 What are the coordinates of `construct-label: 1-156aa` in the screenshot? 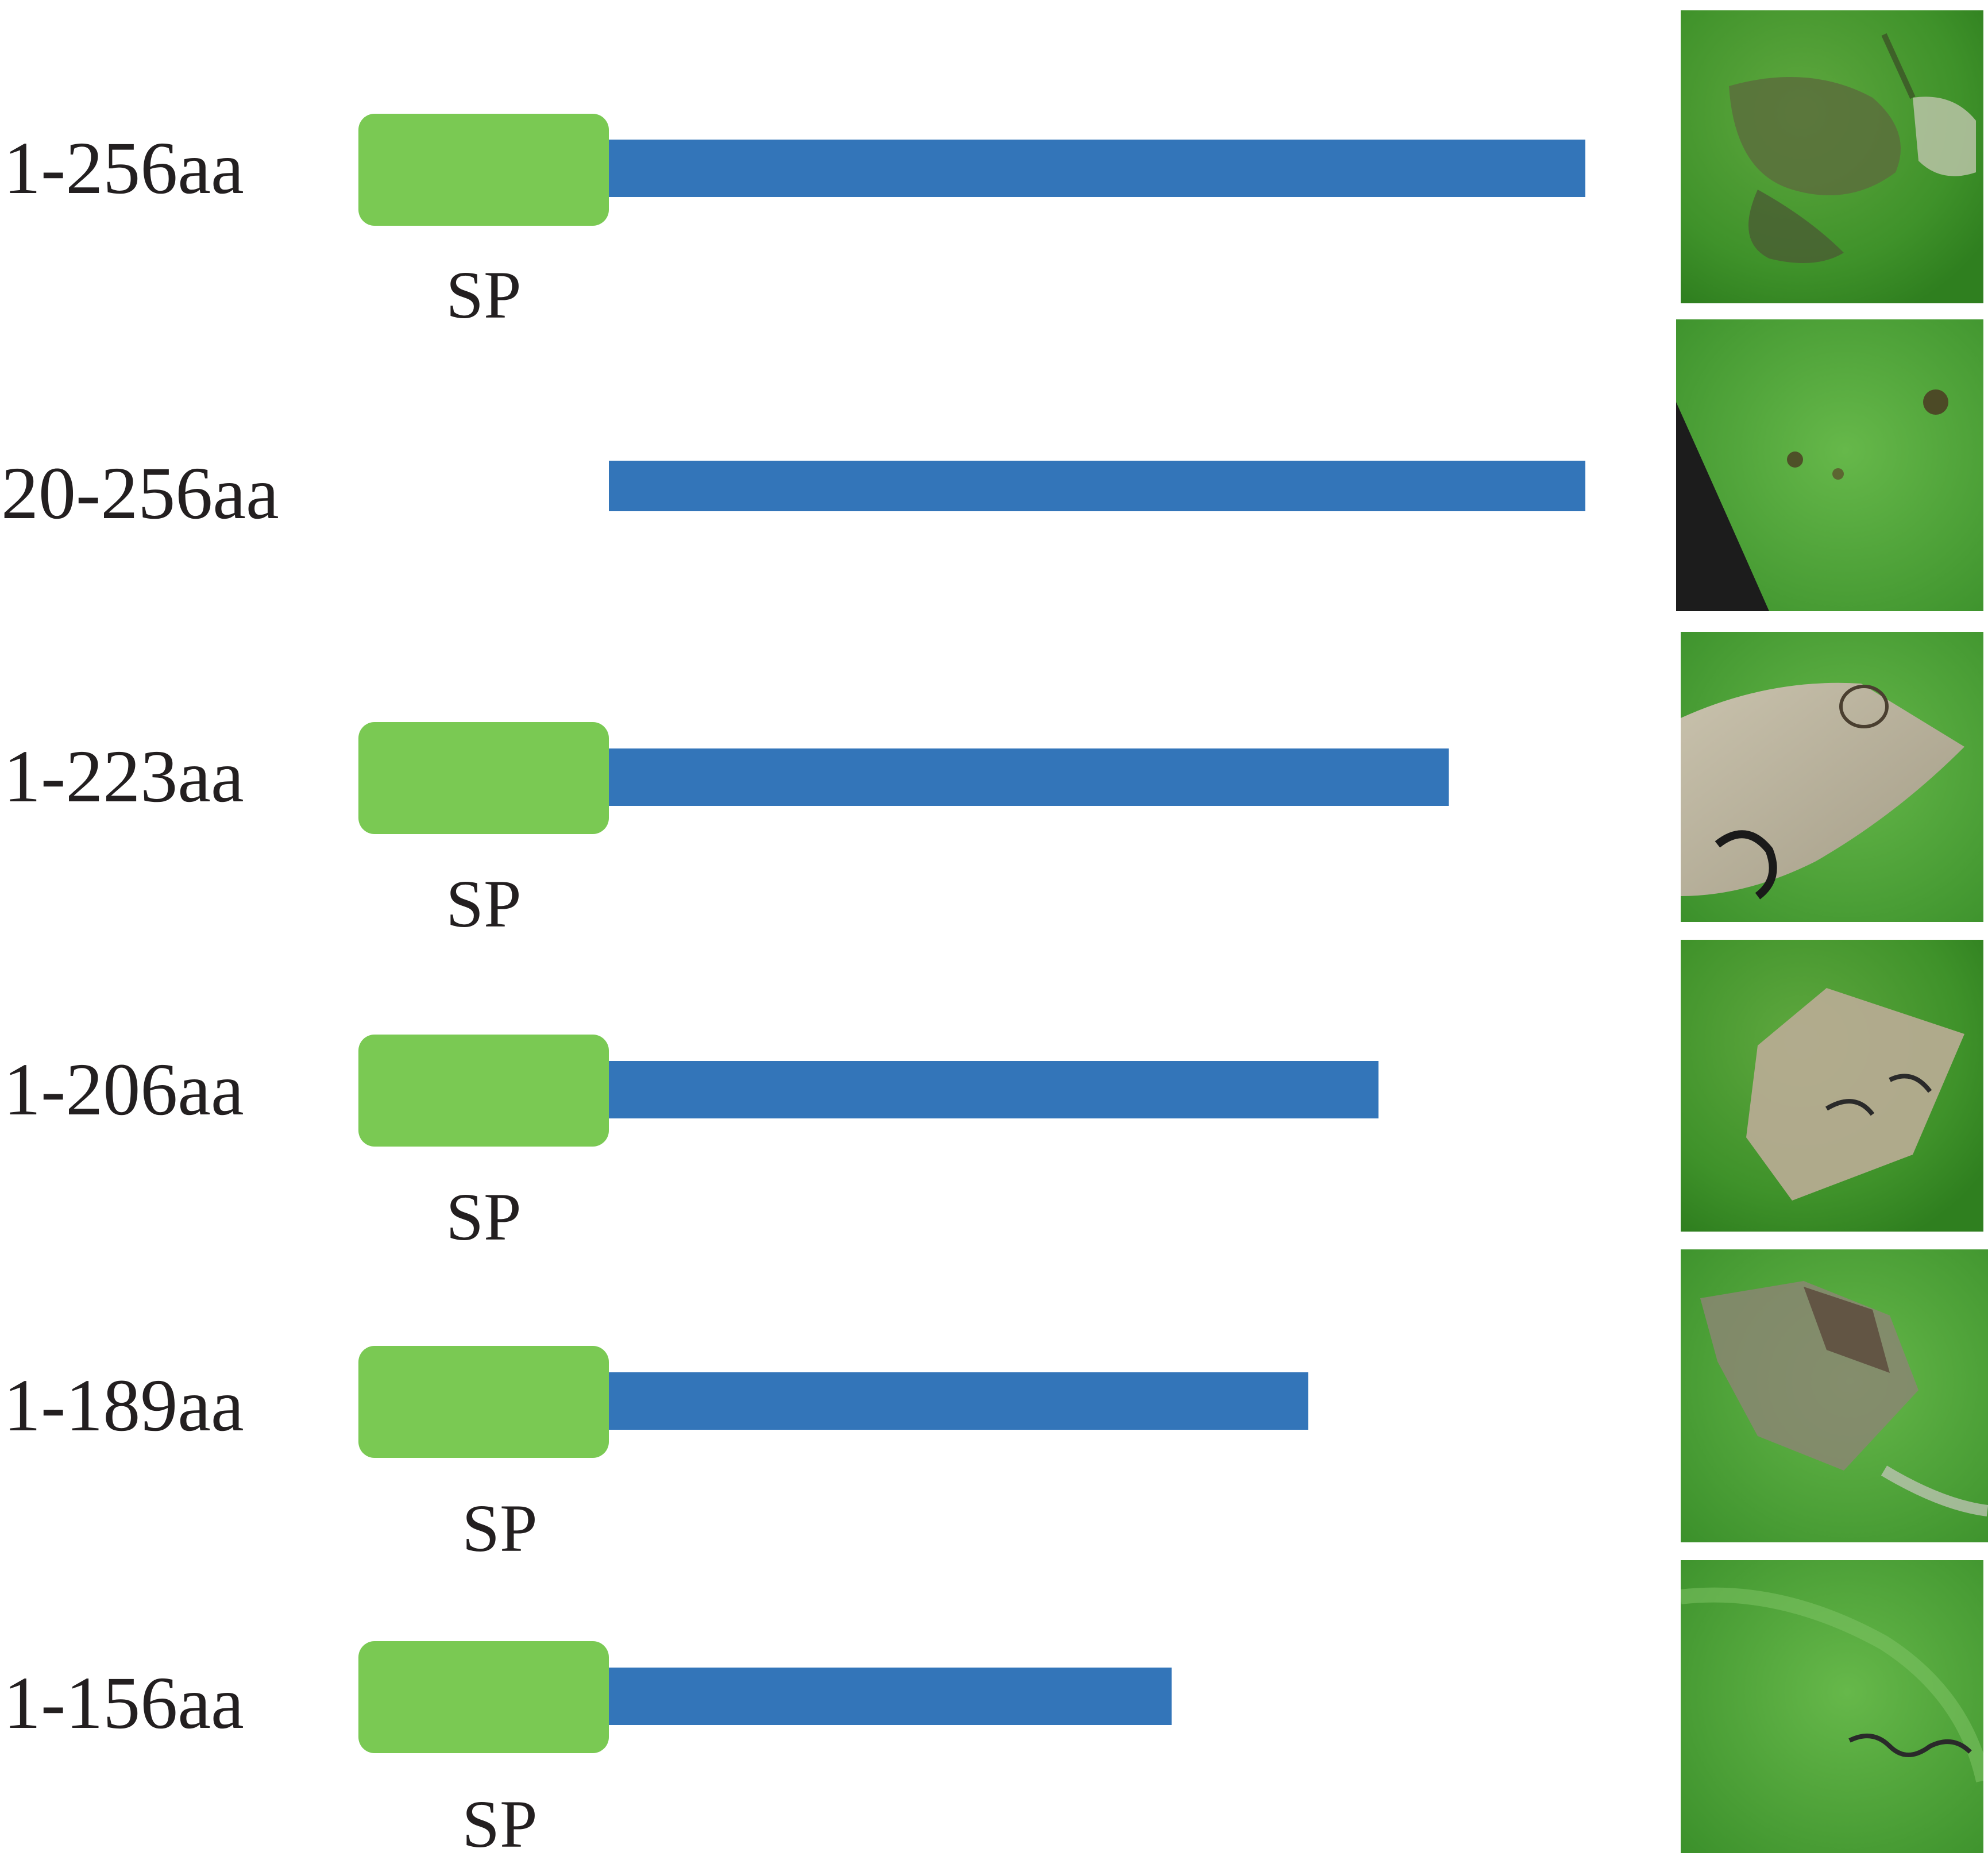 It's located at (124, 1703).